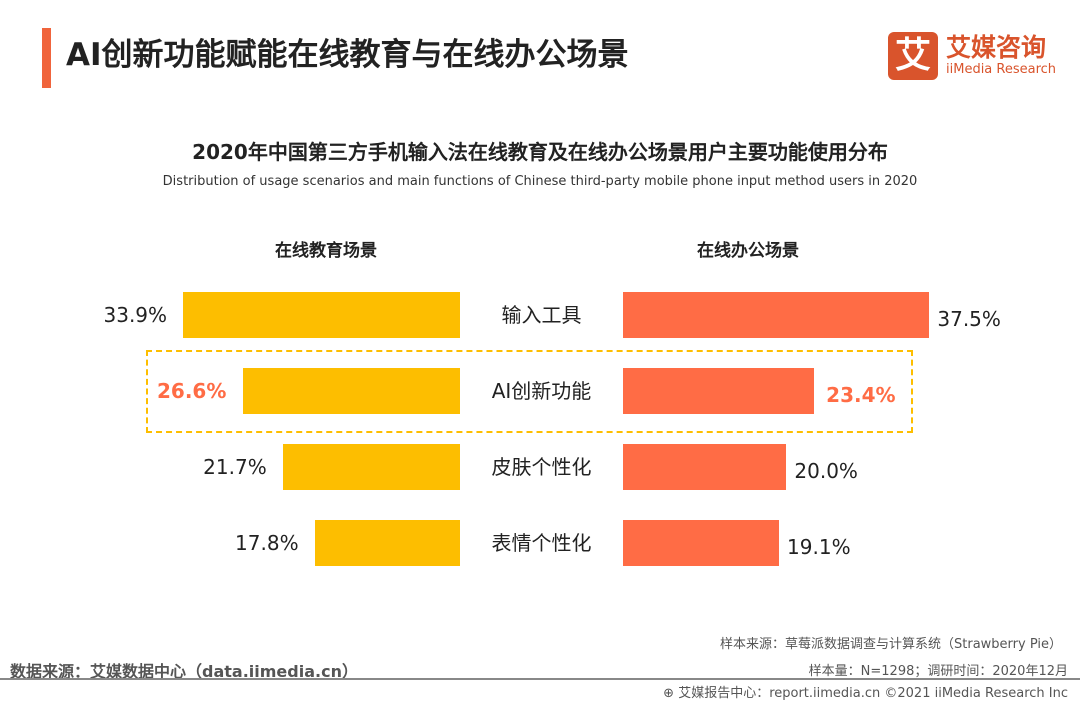 Image resolution: width=1080 pixels, height=702 pixels. I want to click on logo: 艾 艾媒咨询 iiMedia Research, so click(983, 56).